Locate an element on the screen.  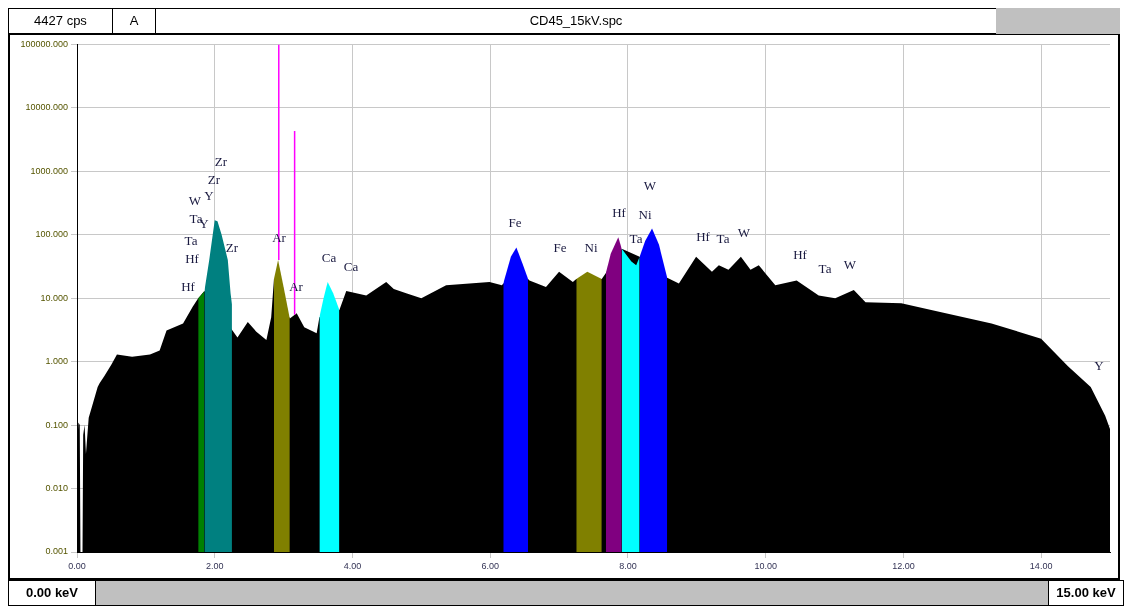
text: 0.00 keV is located at coordinates (52, 593).